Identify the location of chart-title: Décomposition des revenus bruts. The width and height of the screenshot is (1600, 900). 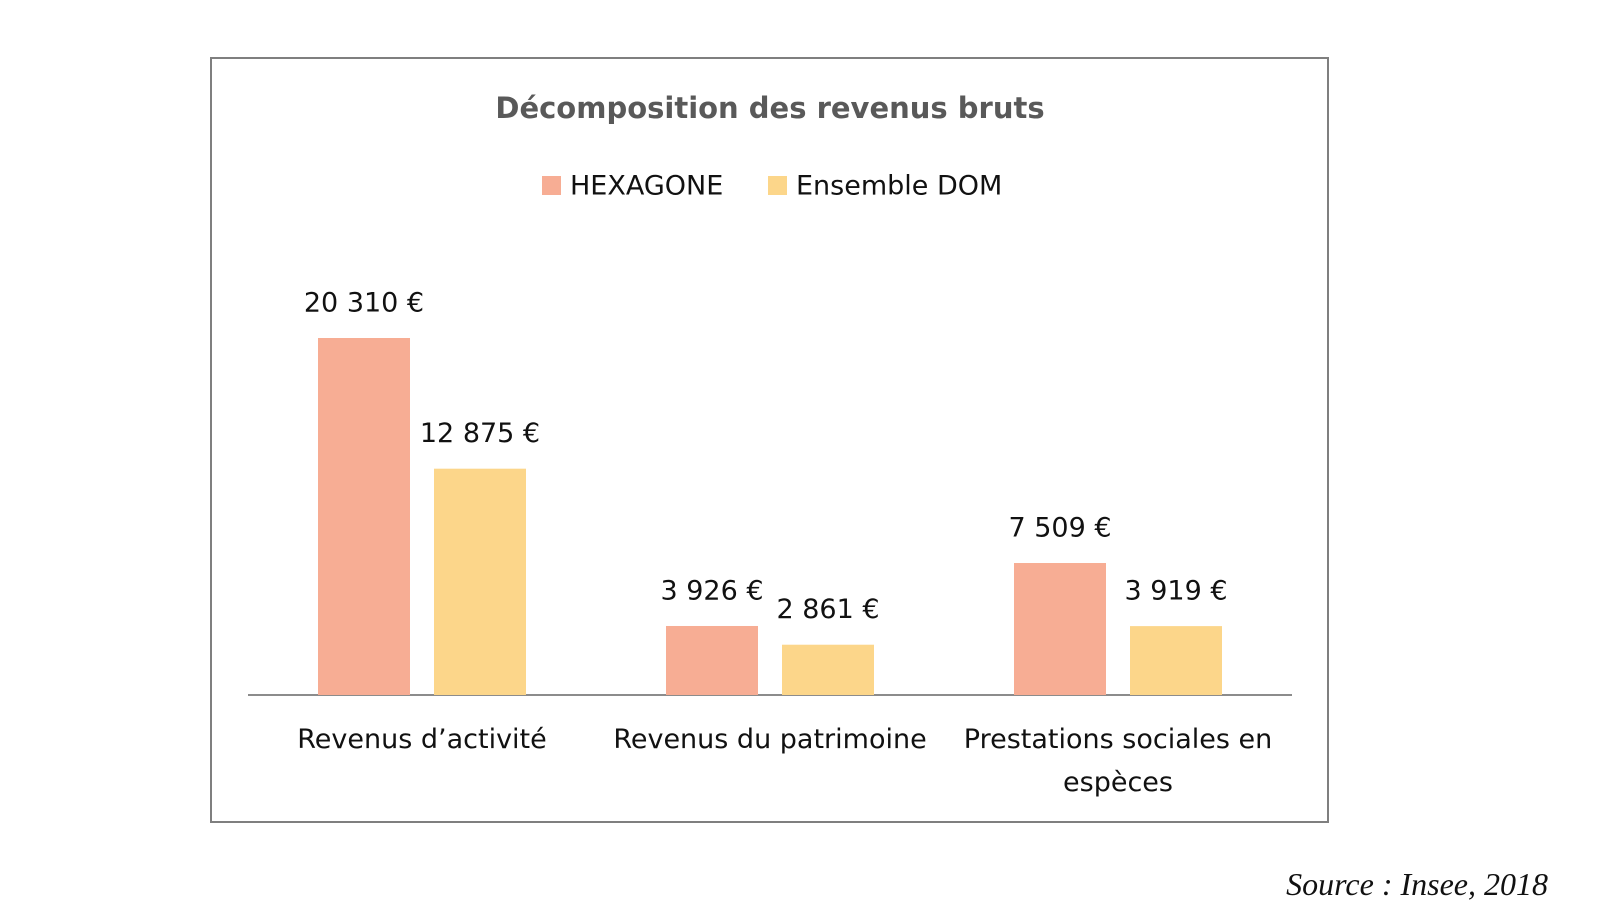
(769, 108).